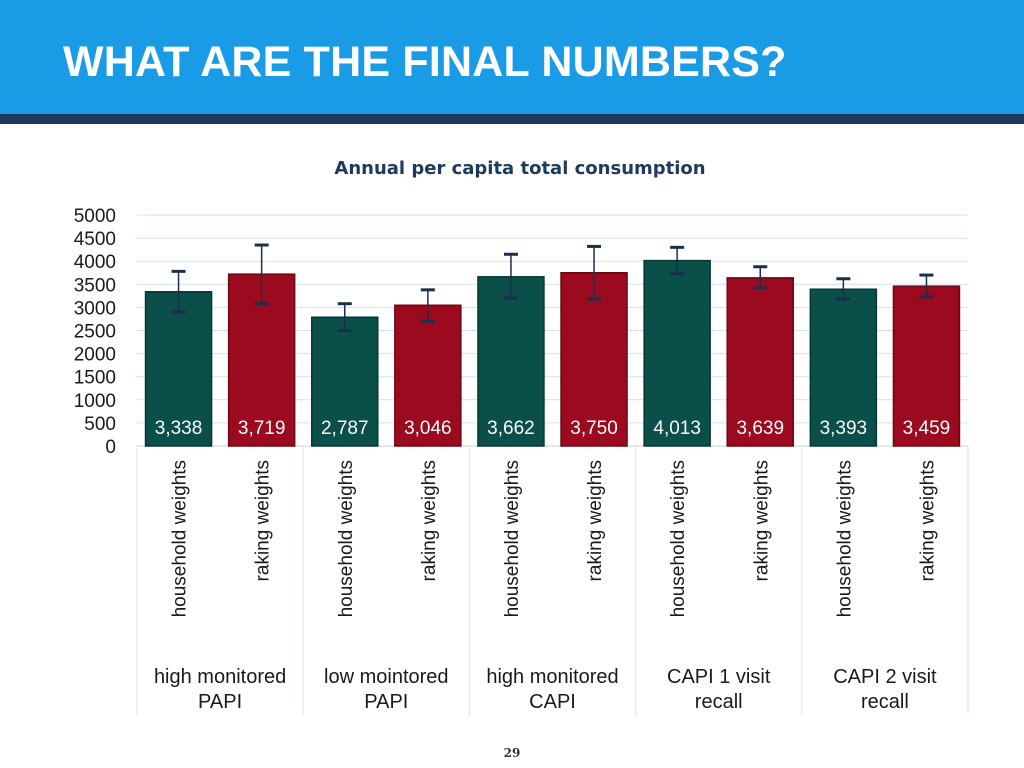 This screenshot has height=768, width=1024. I want to click on header-band, so click(512, 57).